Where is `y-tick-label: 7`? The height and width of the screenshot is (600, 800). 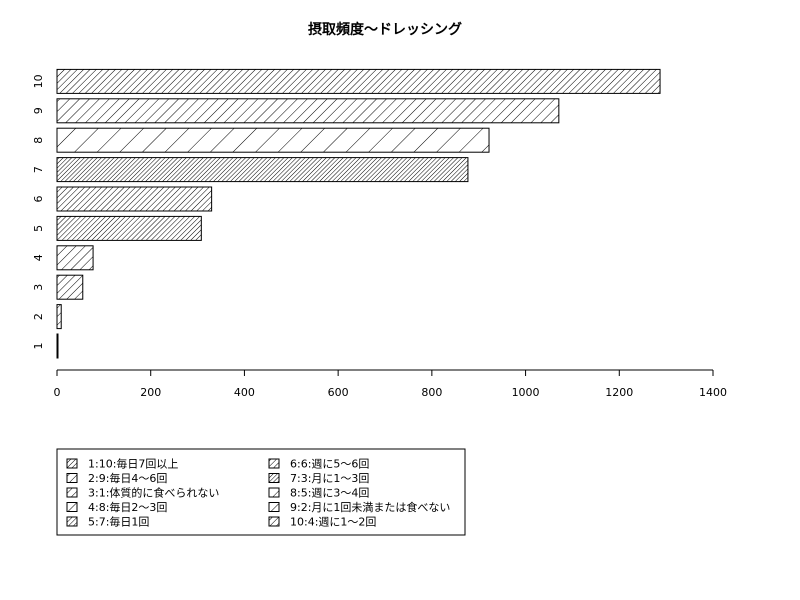 y-tick-label: 7 is located at coordinates (38, 169).